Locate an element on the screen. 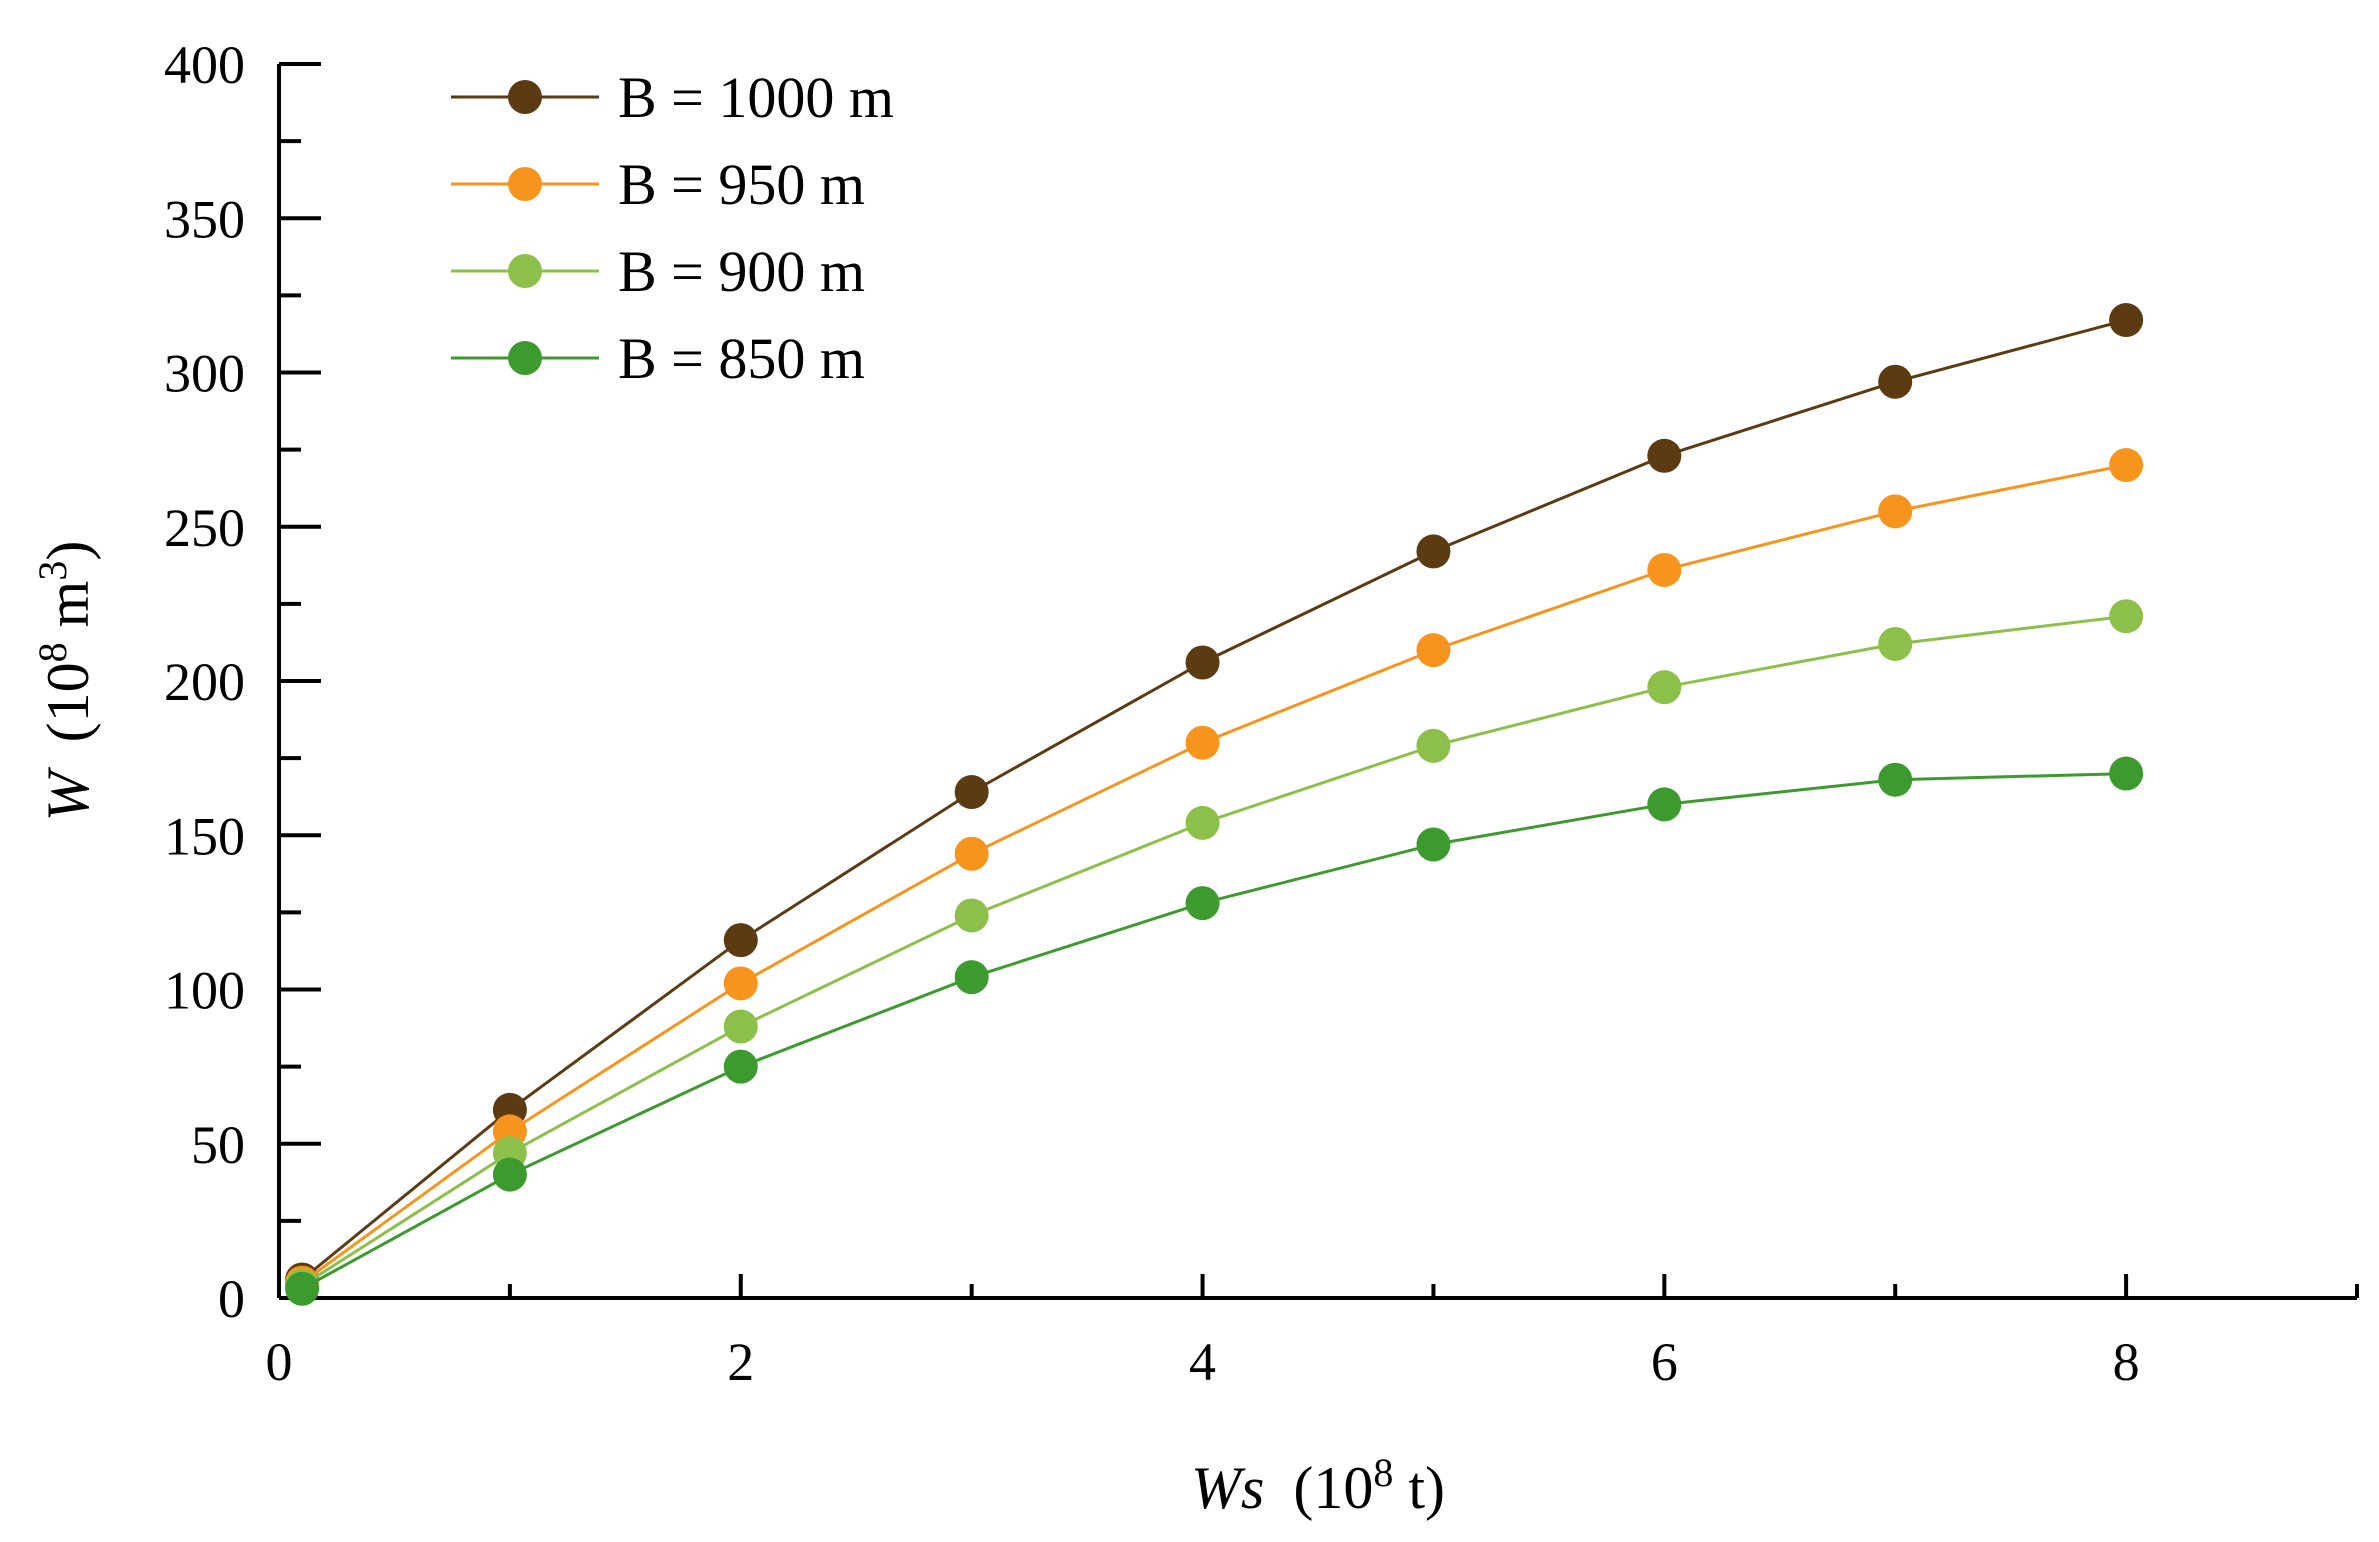 This screenshot has width=2379, height=1542. x-axis-unit: t) is located at coordinates (1419, 1488).